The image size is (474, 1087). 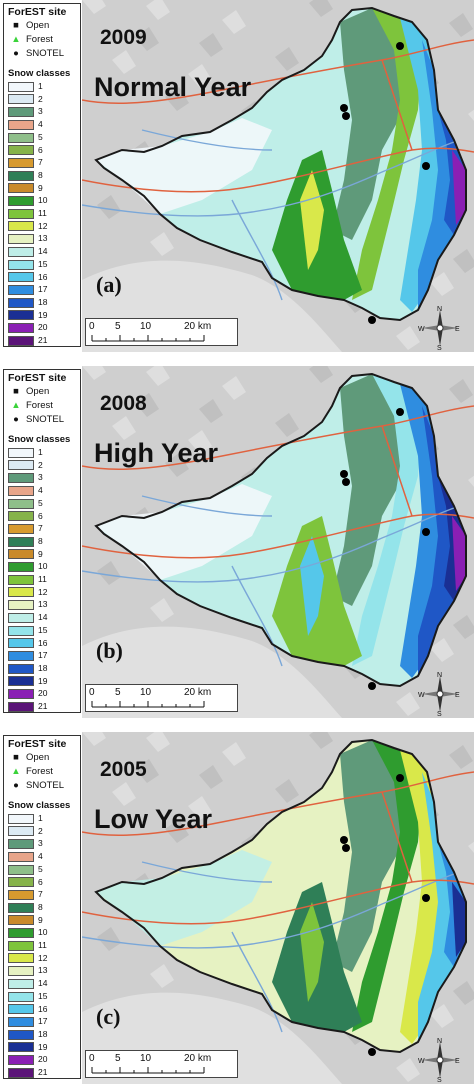 I want to click on panel-year: 2005, so click(x=123, y=769).